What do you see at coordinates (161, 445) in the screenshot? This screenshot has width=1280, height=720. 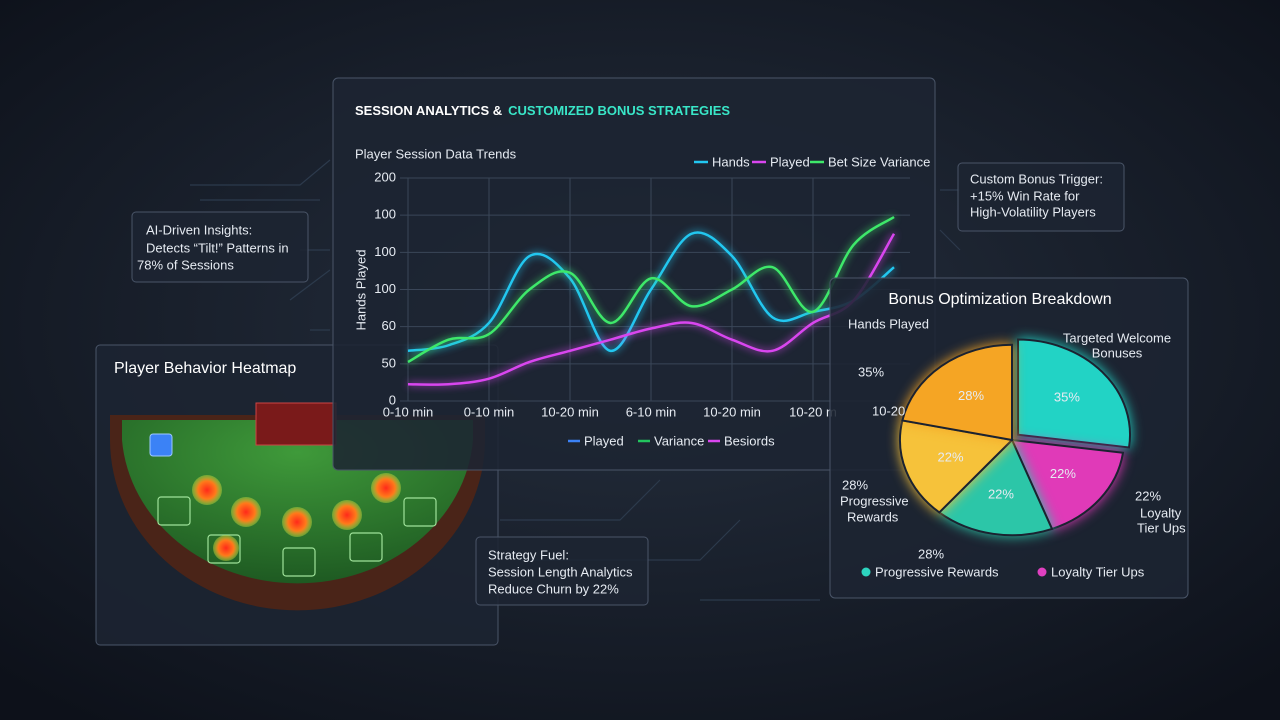 I see `chip-icon` at bounding box center [161, 445].